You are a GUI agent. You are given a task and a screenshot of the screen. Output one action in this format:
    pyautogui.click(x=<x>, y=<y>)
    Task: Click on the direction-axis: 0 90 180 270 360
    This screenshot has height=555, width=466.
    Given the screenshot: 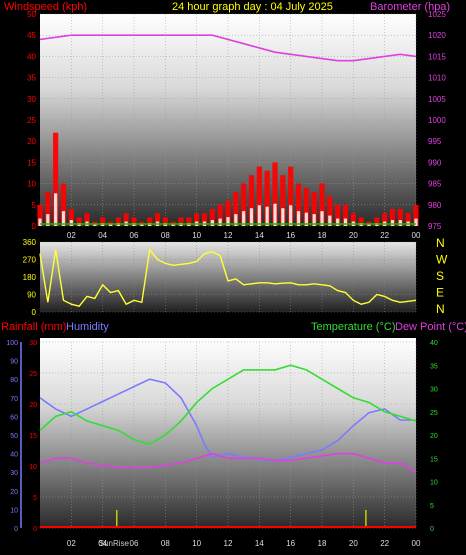 What is the action you would take?
    pyautogui.click(x=30, y=277)
    